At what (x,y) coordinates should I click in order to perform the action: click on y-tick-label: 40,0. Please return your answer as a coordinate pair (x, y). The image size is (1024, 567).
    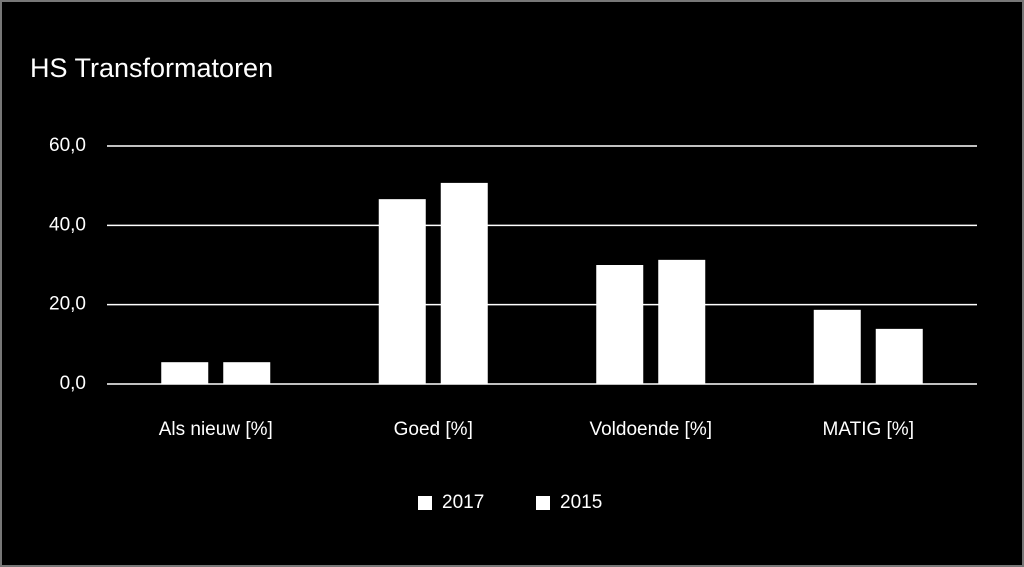
    Looking at the image, I should click on (67, 224).